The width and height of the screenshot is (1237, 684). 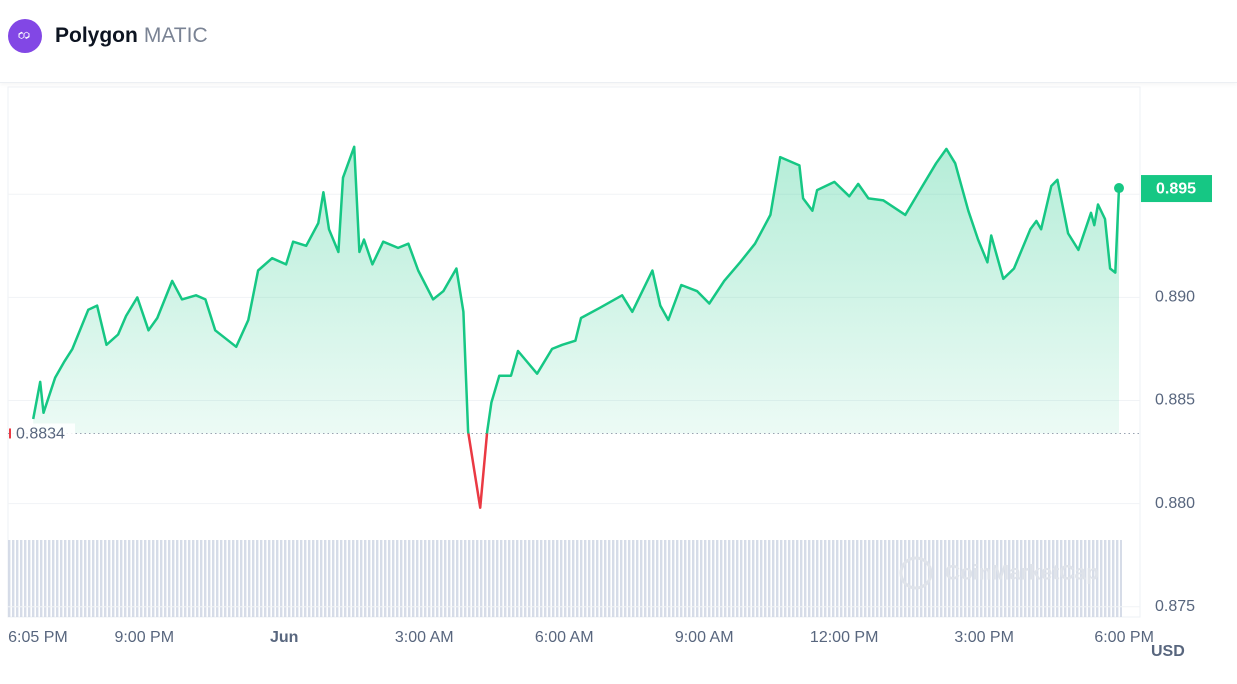 What do you see at coordinates (38, 637) in the screenshot?
I see `x-tick-label: 6:05 PM` at bounding box center [38, 637].